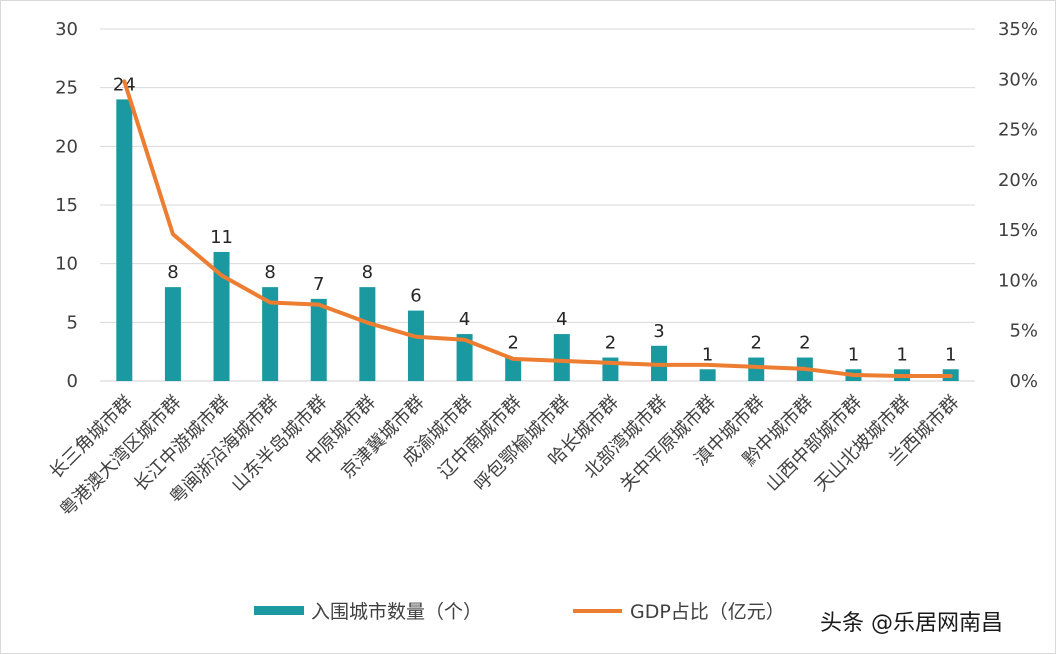  What do you see at coordinates (415, 296) in the screenshot?
I see `data-label: 6` at bounding box center [415, 296].